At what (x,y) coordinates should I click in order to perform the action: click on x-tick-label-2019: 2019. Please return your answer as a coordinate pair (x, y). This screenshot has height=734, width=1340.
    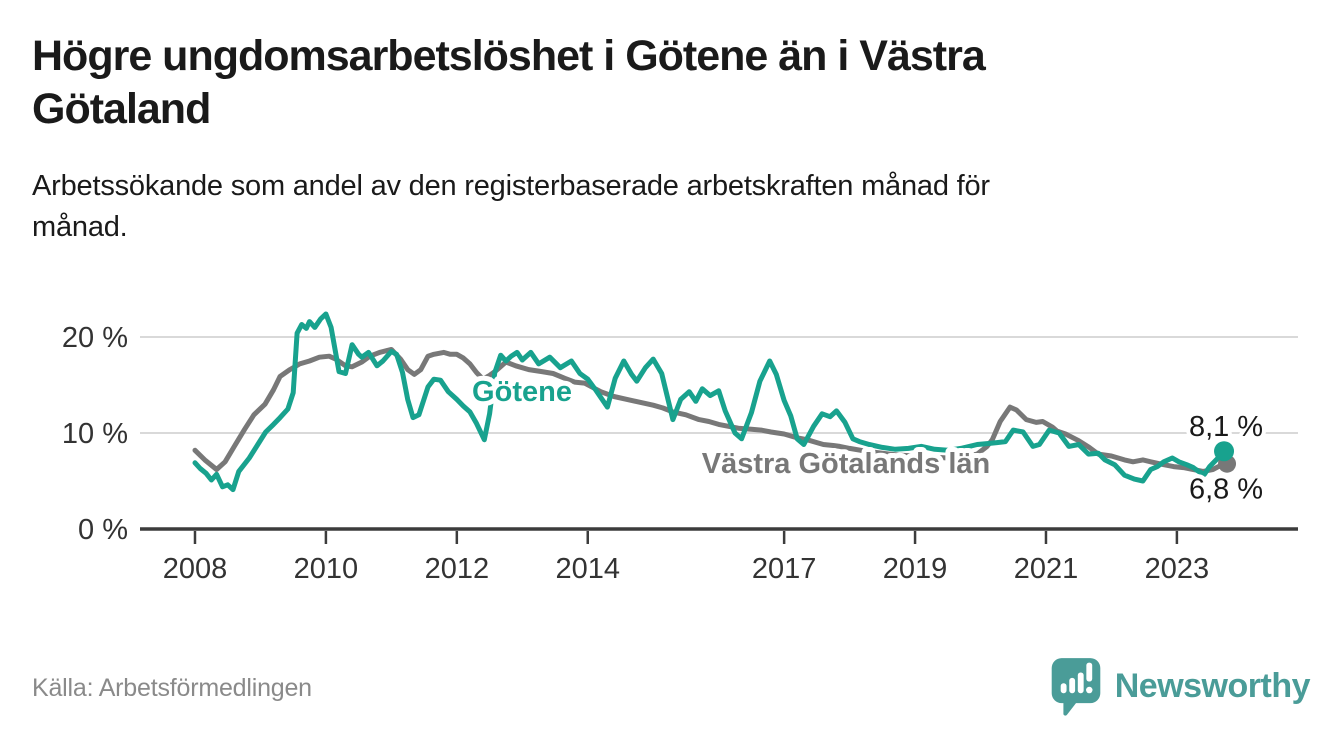
    Looking at the image, I should click on (915, 569).